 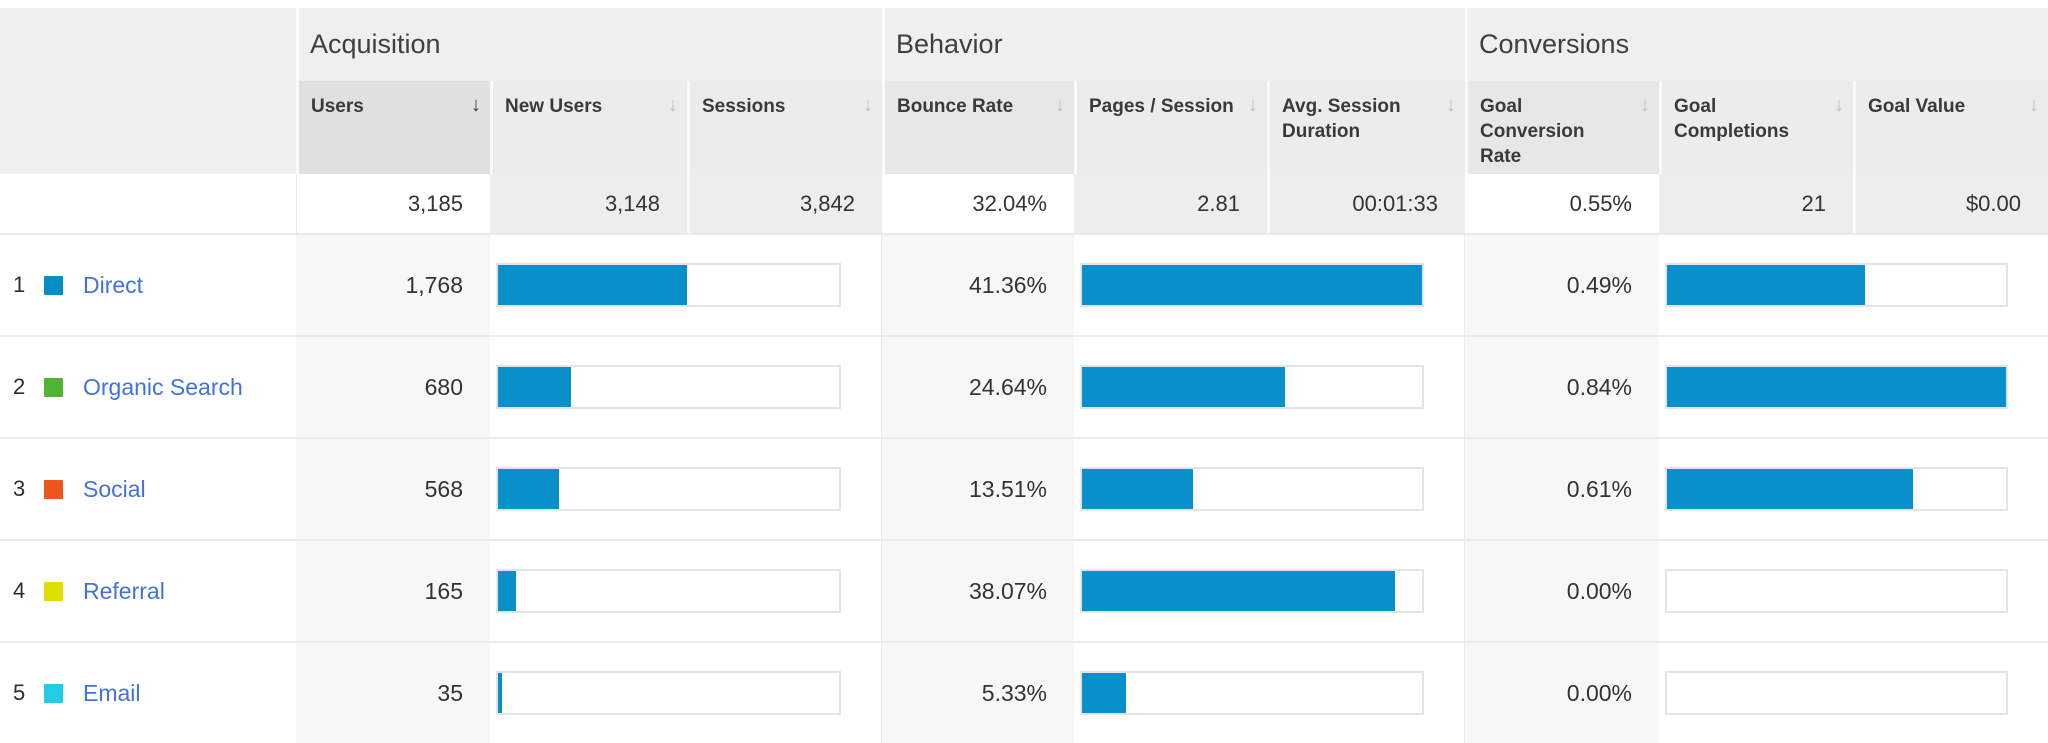 I want to click on row-rank: 1, so click(x=19, y=284).